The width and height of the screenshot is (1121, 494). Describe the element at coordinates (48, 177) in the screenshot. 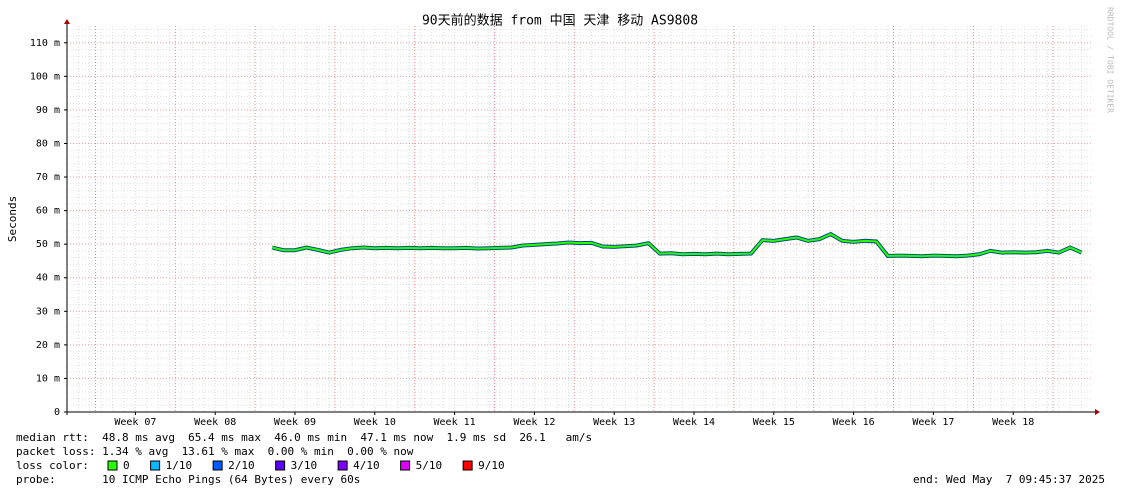

I see `y-tick-label: 70 m` at that location.